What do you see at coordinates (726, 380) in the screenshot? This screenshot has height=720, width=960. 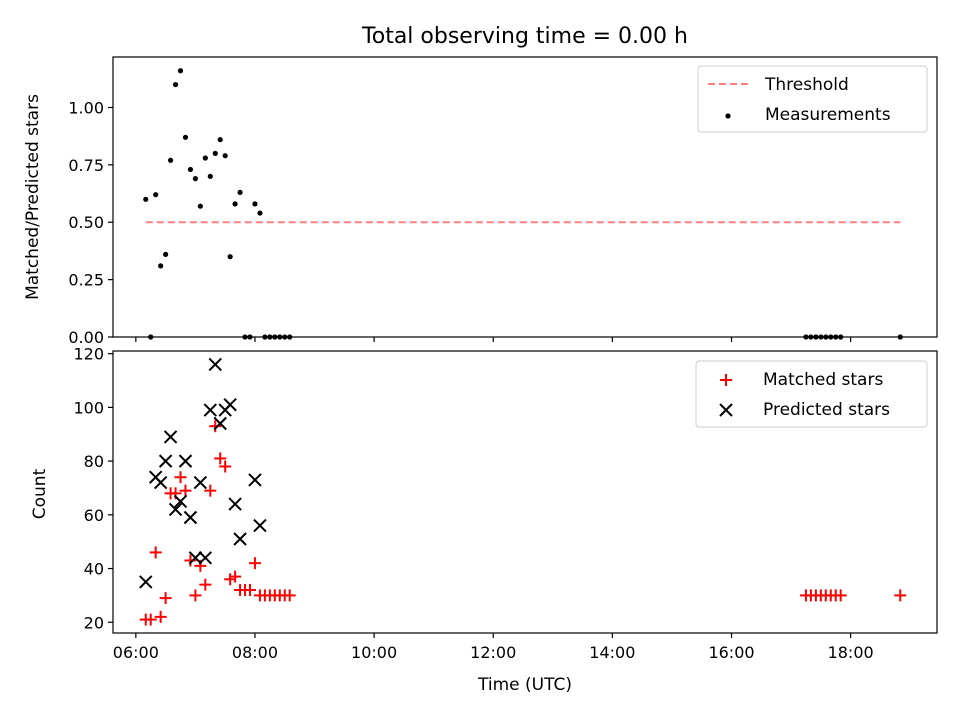 I see `legend-matched-swatch` at bounding box center [726, 380].